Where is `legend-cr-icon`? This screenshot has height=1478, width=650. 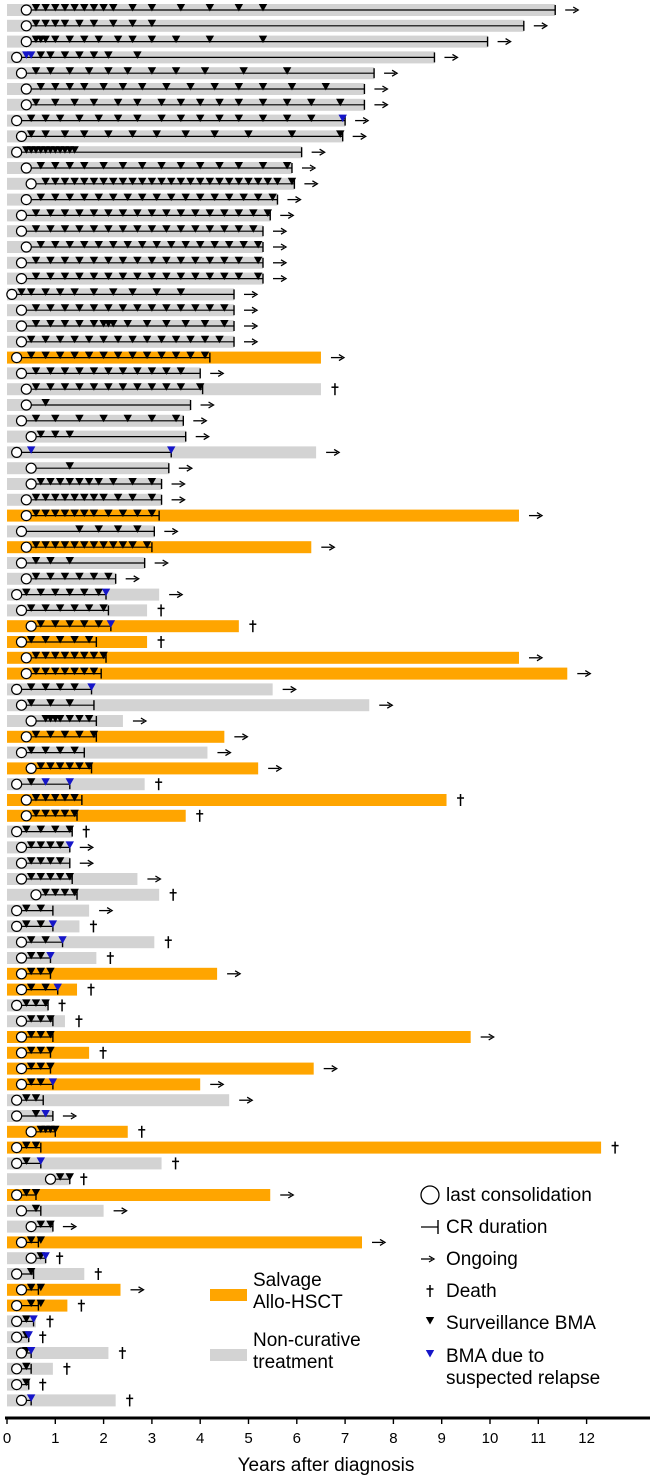
legend-cr-icon is located at coordinates (430, 1227).